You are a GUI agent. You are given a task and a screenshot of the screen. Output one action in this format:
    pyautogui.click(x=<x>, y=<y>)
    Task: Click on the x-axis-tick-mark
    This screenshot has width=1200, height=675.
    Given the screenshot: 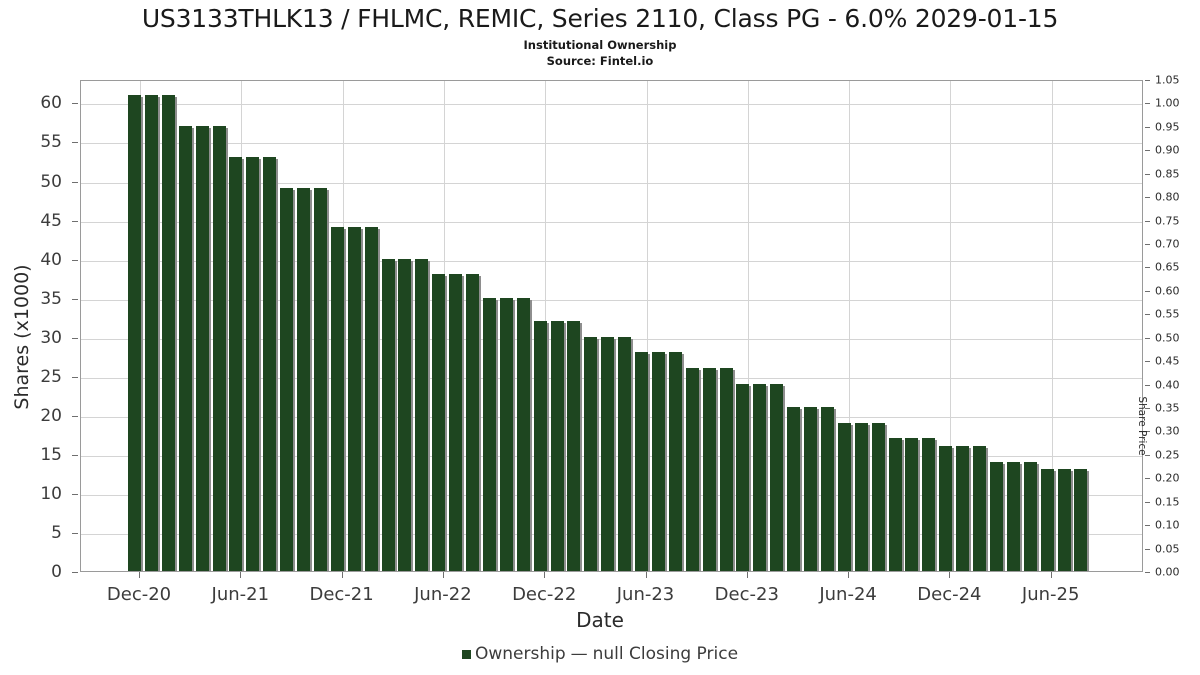 What is the action you would take?
    pyautogui.click(x=849, y=575)
    